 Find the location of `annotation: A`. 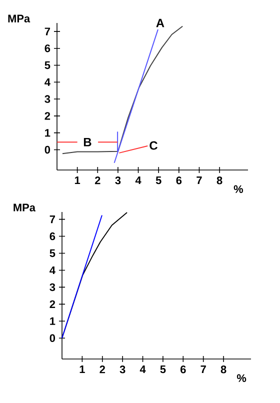

annotation: A is located at coordinates (160, 23).